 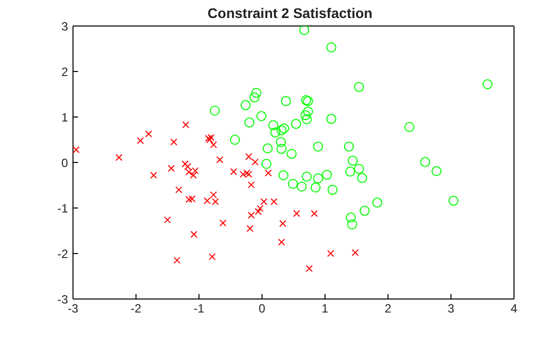 I want to click on y-tick-label: -1, so click(x=62, y=208).